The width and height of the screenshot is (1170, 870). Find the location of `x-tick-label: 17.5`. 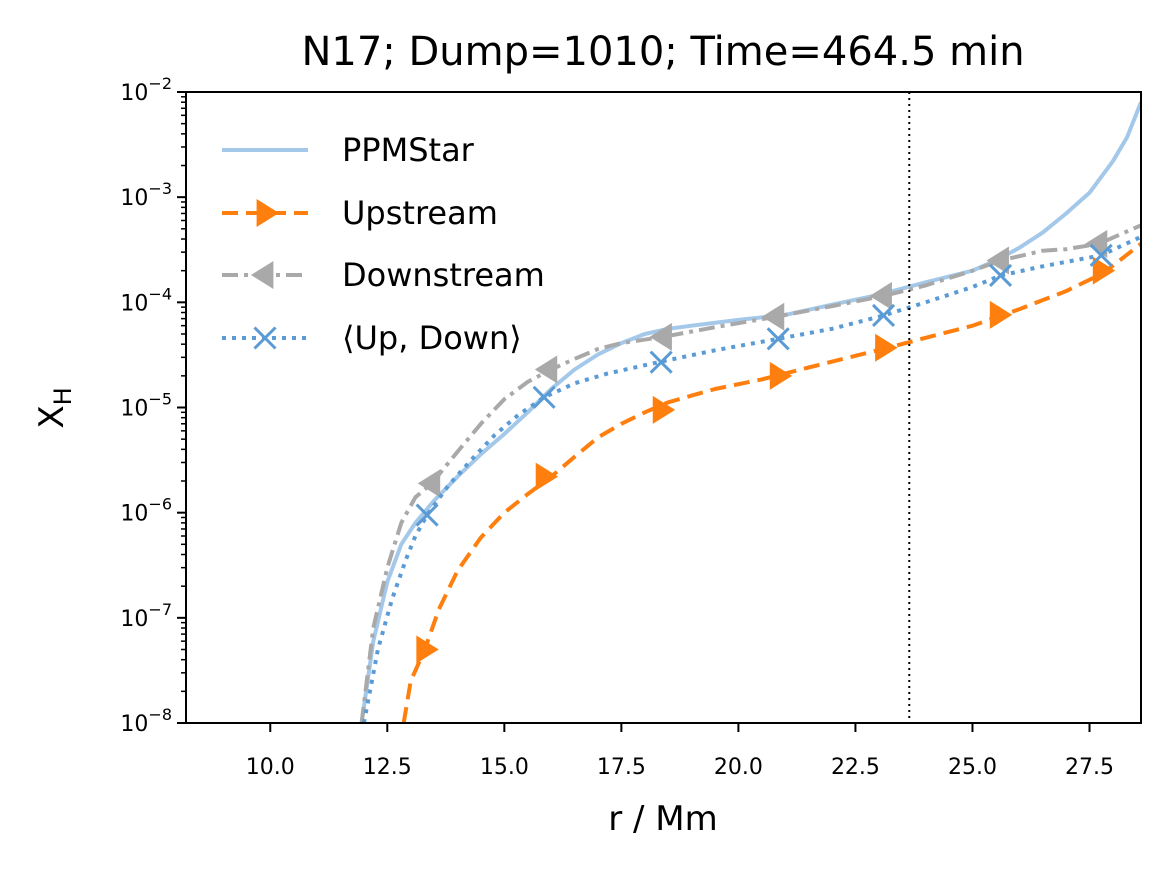

x-tick-label: 17.5 is located at coordinates (621, 767).